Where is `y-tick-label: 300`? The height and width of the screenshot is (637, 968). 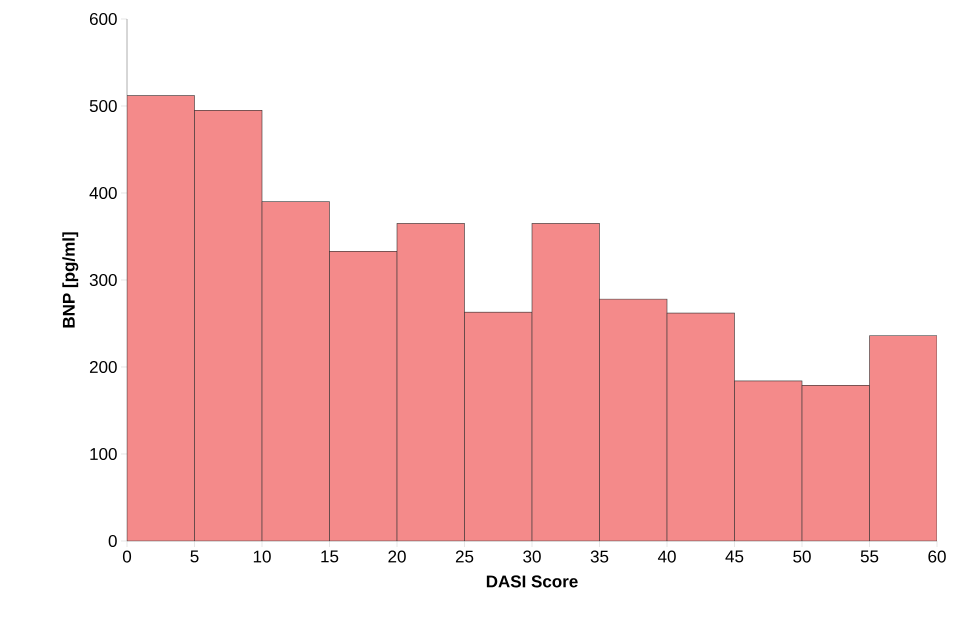 y-tick-label: 300 is located at coordinates (103, 280).